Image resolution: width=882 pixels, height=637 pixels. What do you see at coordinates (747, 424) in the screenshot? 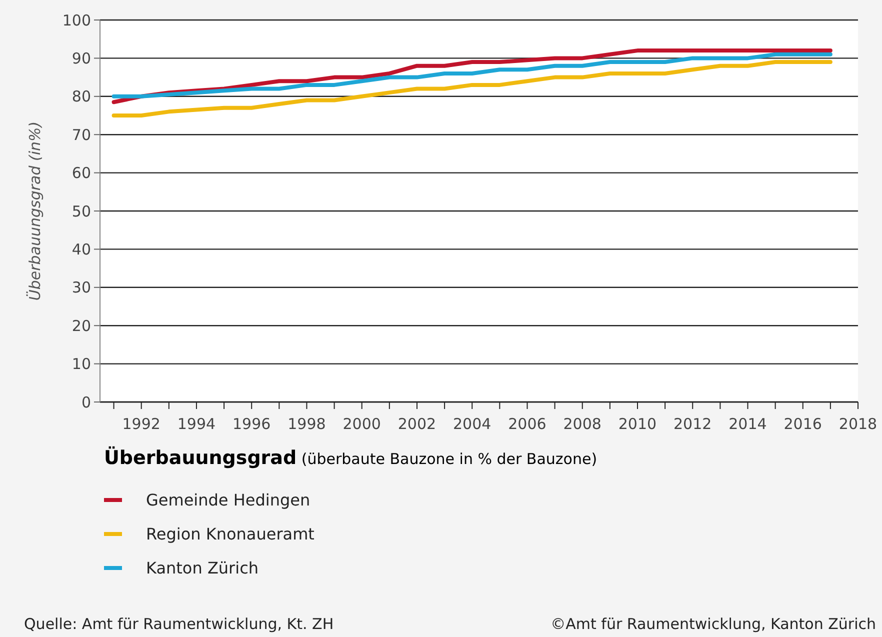
I see `x-tick-label: 2014` at bounding box center [747, 424].